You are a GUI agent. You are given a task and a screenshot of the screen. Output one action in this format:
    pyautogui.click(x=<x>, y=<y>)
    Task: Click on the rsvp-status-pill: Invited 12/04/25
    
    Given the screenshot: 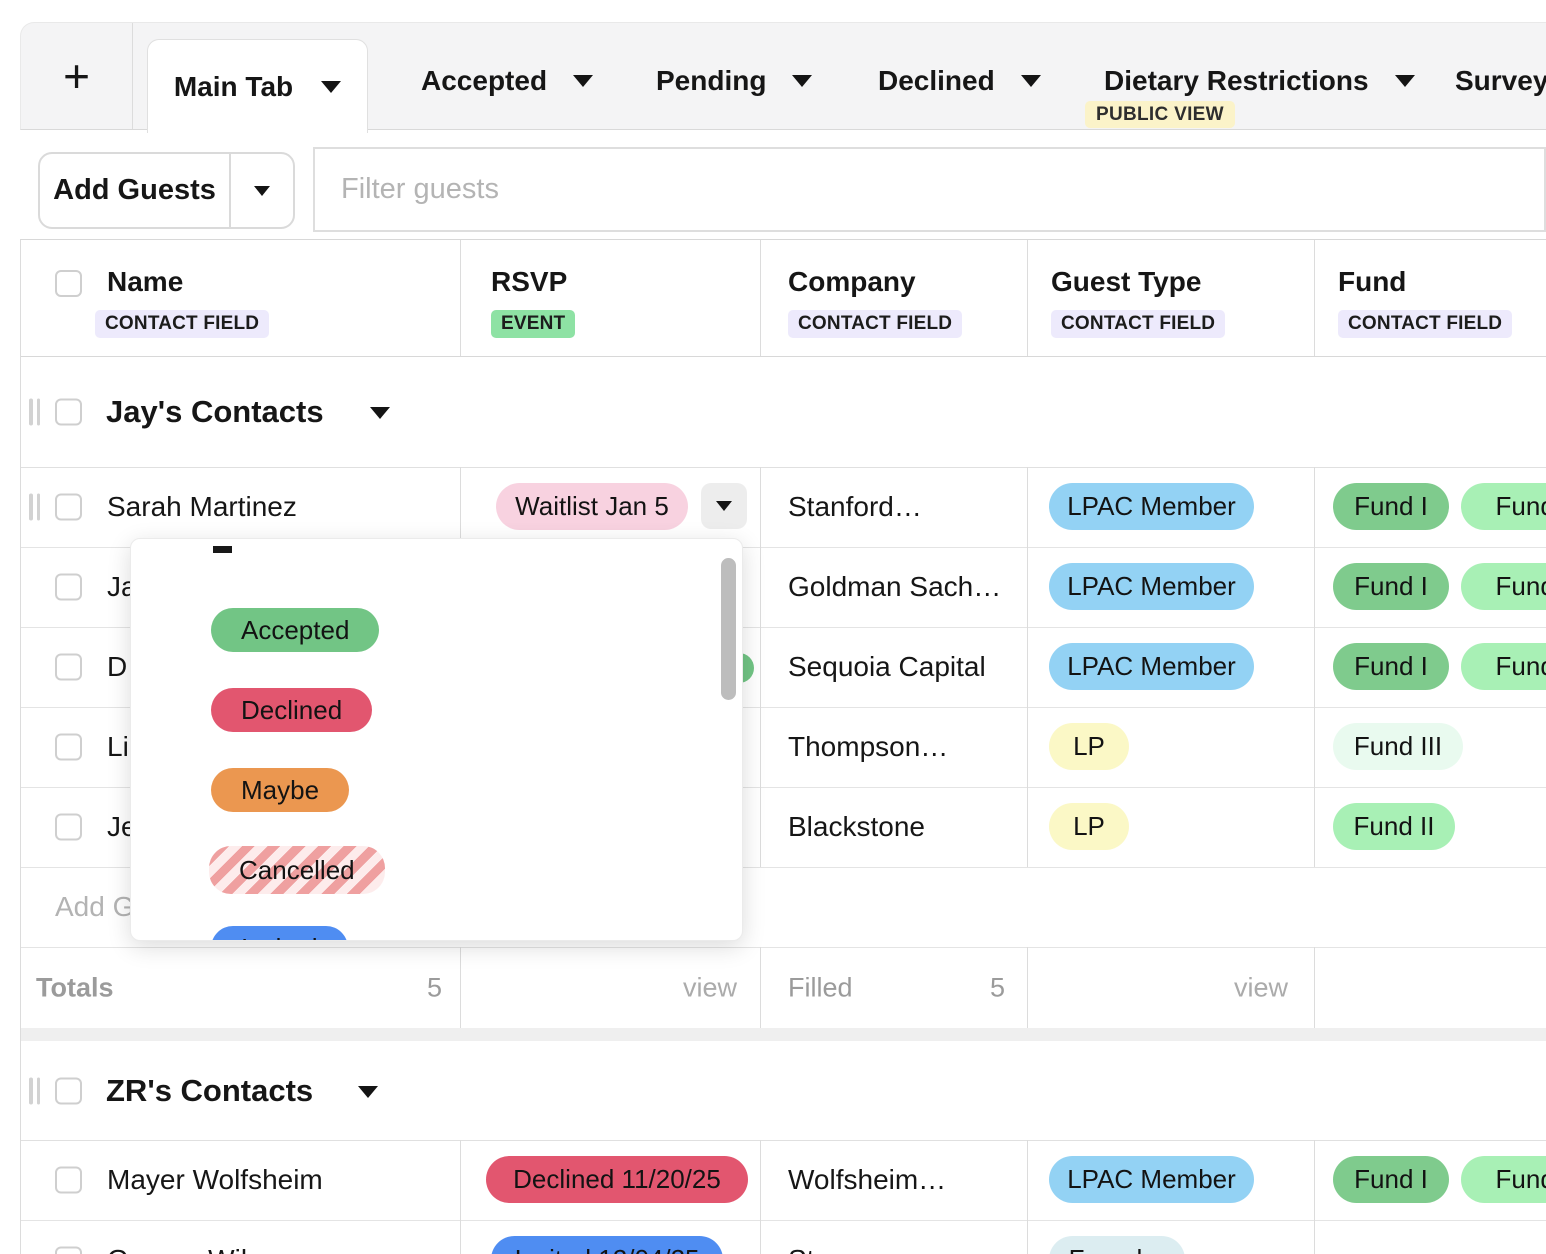 What is the action you would take?
    pyautogui.click(x=607, y=1245)
    